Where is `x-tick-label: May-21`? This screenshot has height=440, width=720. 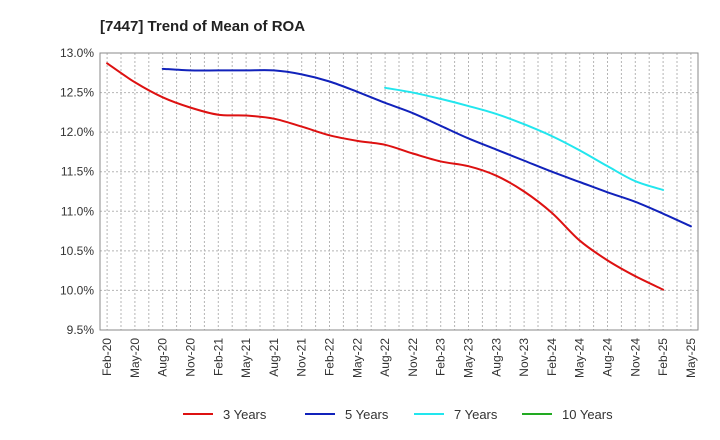
x-tick-label: May-21 is located at coordinates (246, 358).